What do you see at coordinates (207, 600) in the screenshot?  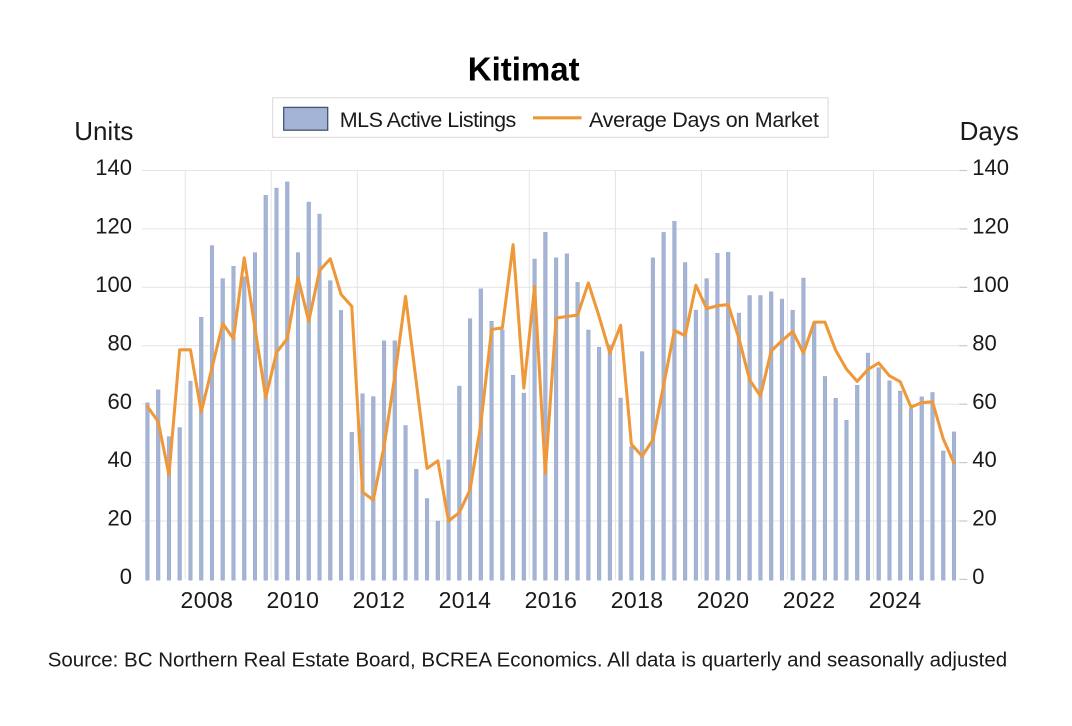 I see `svg-text: 2008` at bounding box center [207, 600].